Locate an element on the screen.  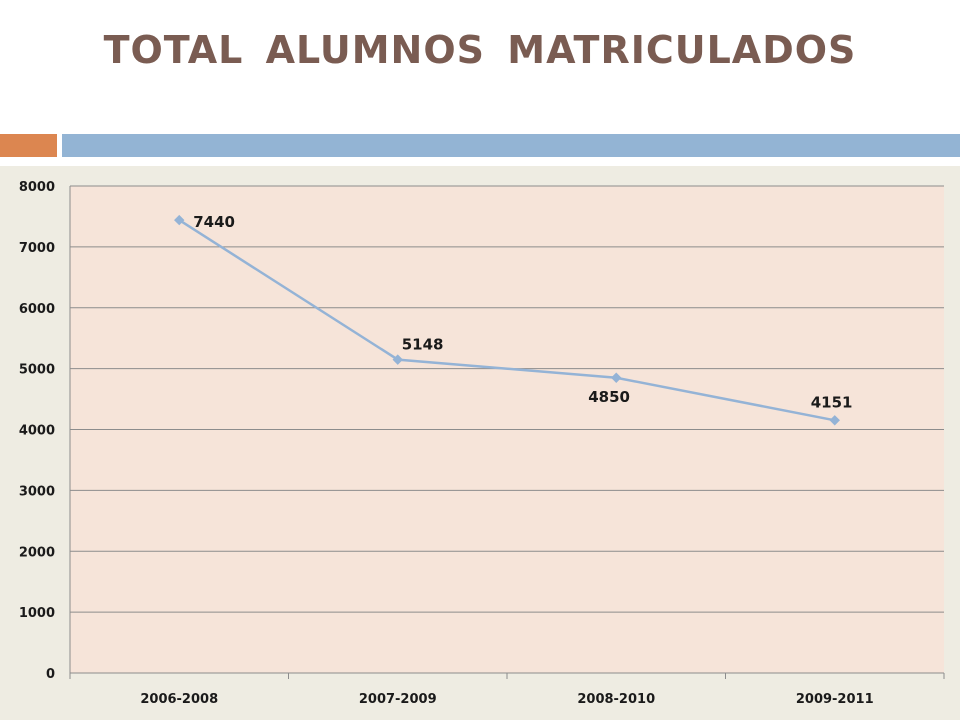
data-label-2008-2010: 4850 is located at coordinates (609, 397).